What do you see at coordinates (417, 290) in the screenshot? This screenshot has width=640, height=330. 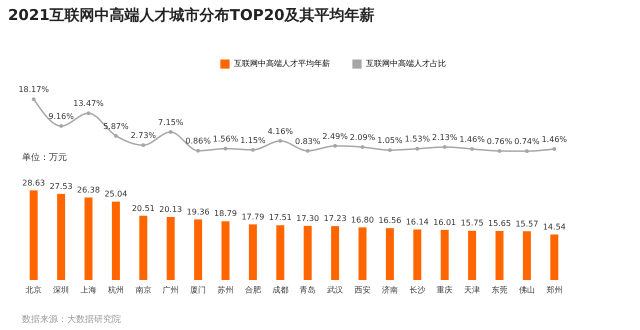 I see `x-tick-label: 长沙` at bounding box center [417, 290].